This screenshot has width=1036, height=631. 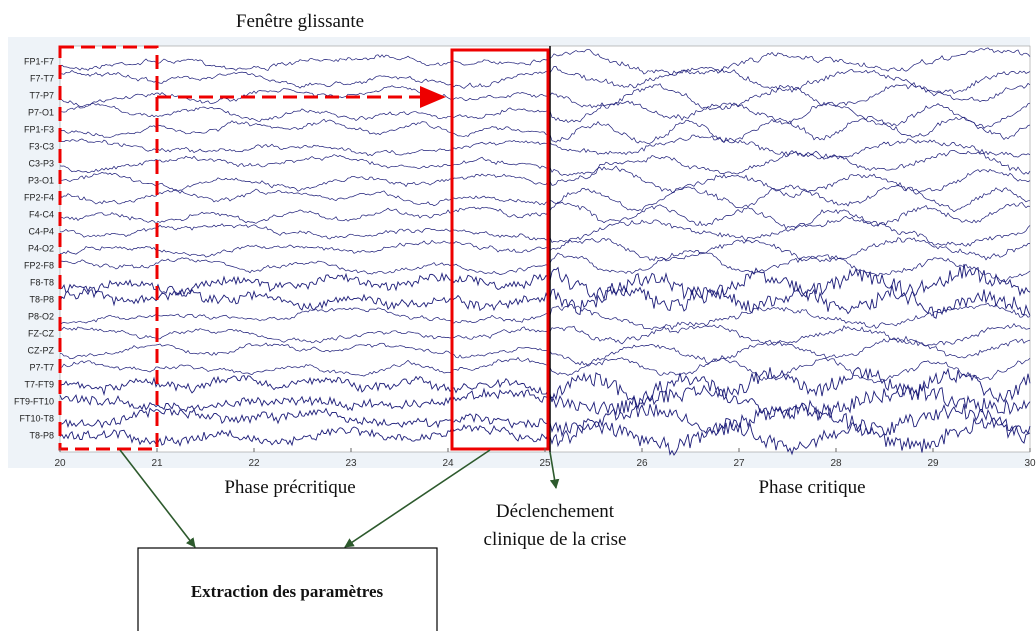 What do you see at coordinates (41, 367) in the screenshot?
I see `channel-label: P7-T7` at bounding box center [41, 367].